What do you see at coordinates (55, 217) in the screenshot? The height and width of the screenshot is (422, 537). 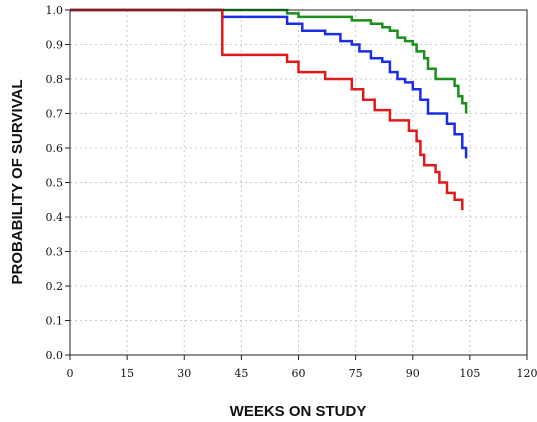 I see `y-tick-label: 0.4` at bounding box center [55, 217].